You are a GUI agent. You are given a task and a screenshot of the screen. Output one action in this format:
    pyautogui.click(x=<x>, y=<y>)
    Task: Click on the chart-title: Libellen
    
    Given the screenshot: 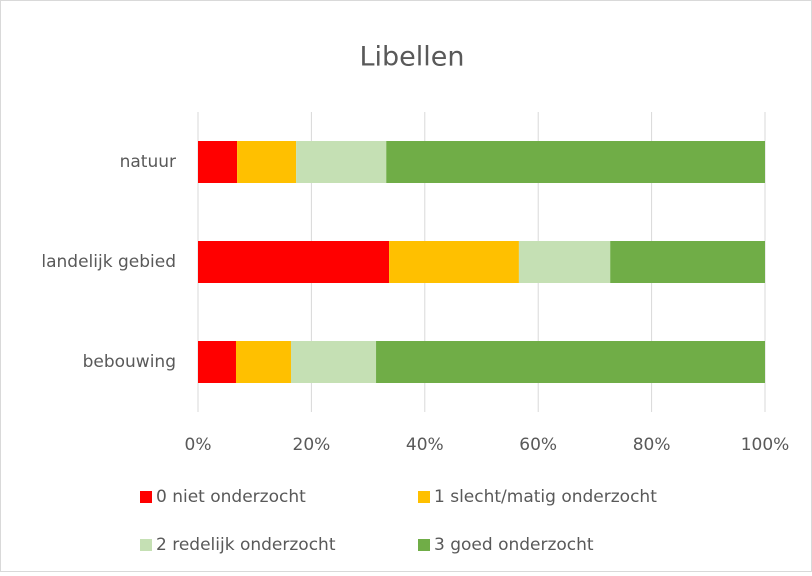 What is the action you would take?
    pyautogui.click(x=411, y=57)
    